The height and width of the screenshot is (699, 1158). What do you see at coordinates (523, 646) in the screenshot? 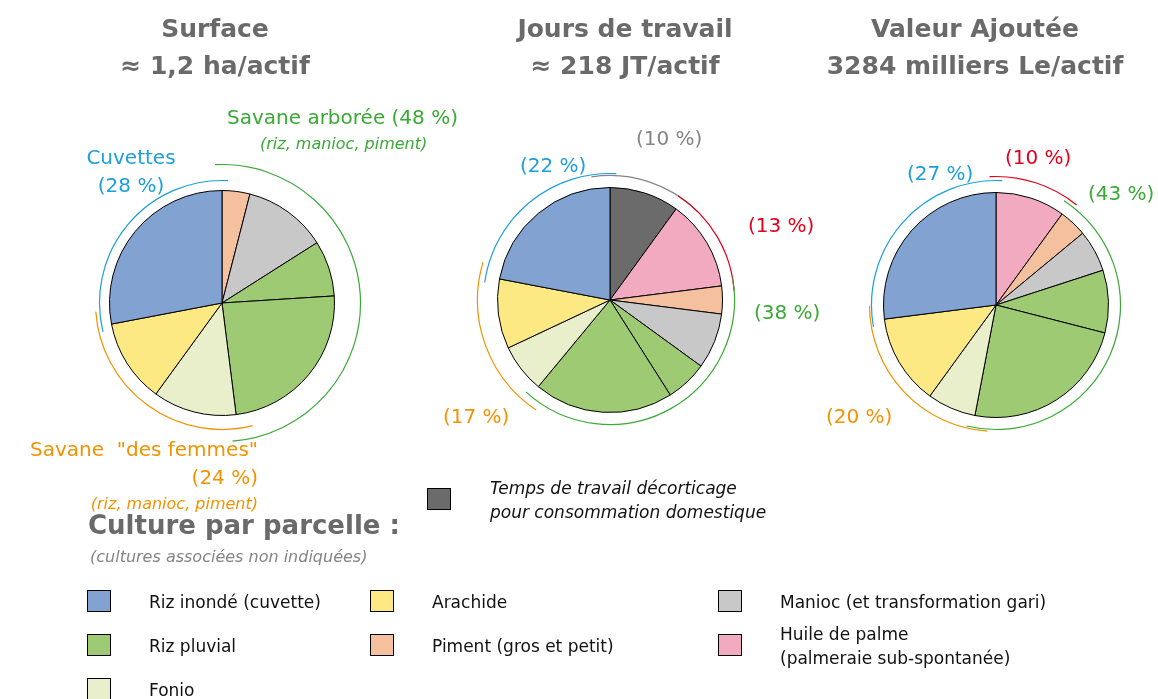
I see `legend-label: Piment (gros et petit)` at bounding box center [523, 646].